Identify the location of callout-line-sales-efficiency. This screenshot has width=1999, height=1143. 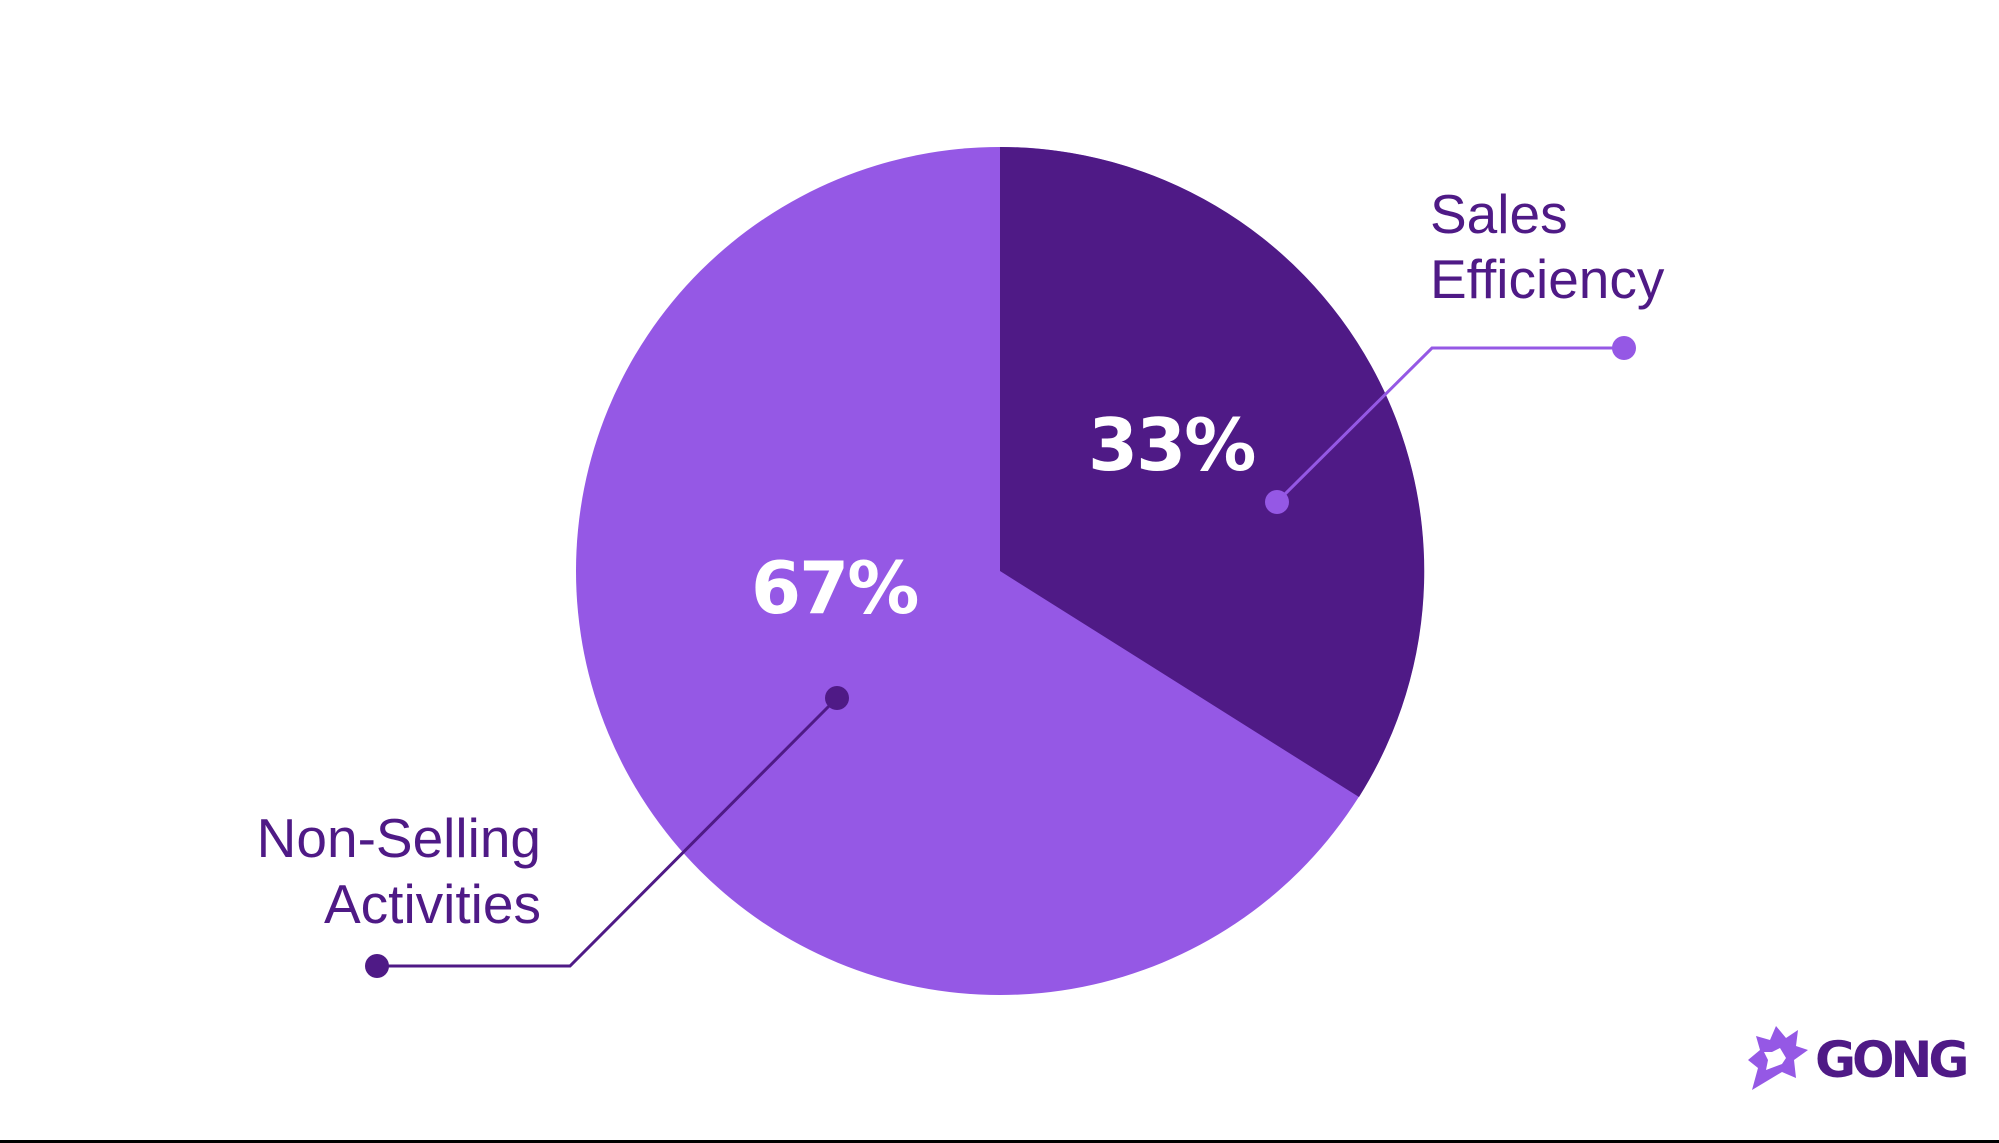
(1449, 425).